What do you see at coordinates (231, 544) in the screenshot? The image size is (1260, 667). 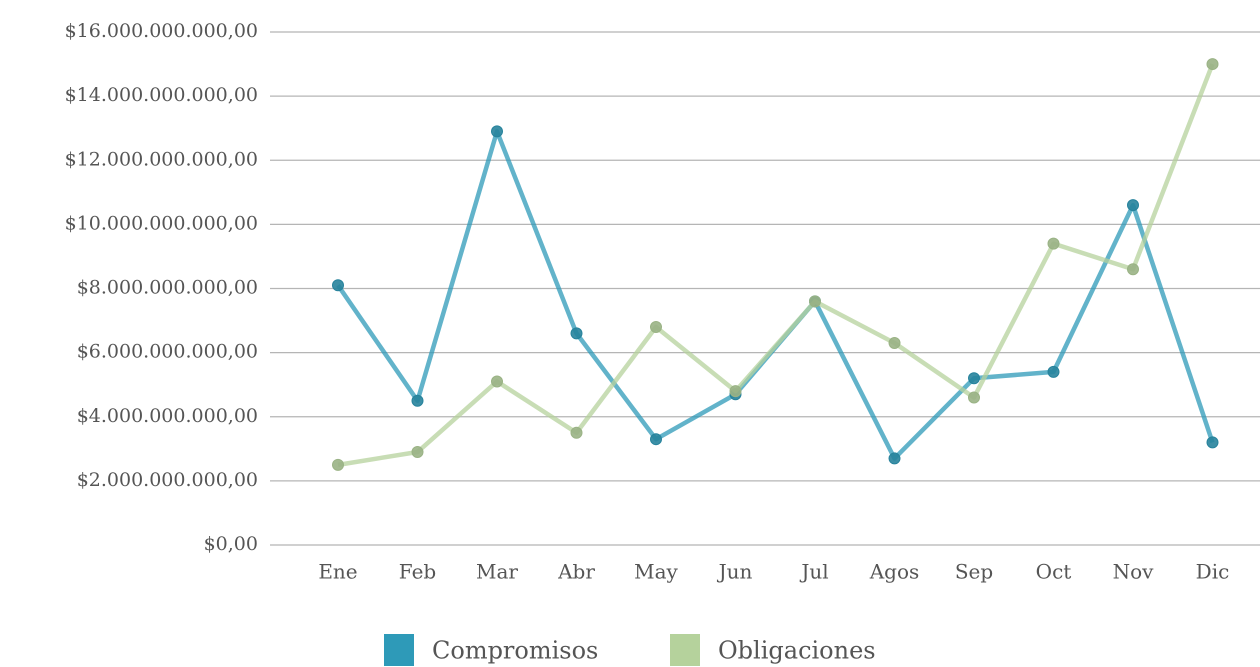 I see `y-tick-label: $0,00` at bounding box center [231, 544].